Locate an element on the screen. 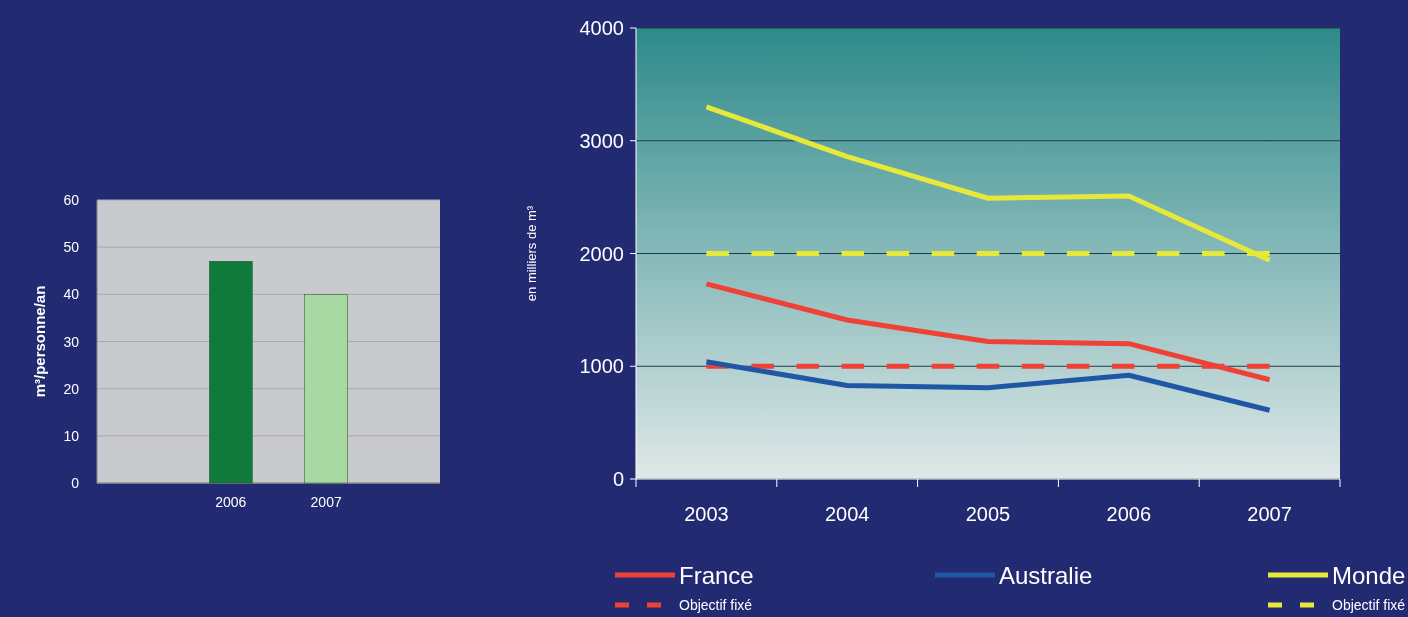 The width and height of the screenshot is (1408, 617). y-tick-label: 60 is located at coordinates (71, 200).